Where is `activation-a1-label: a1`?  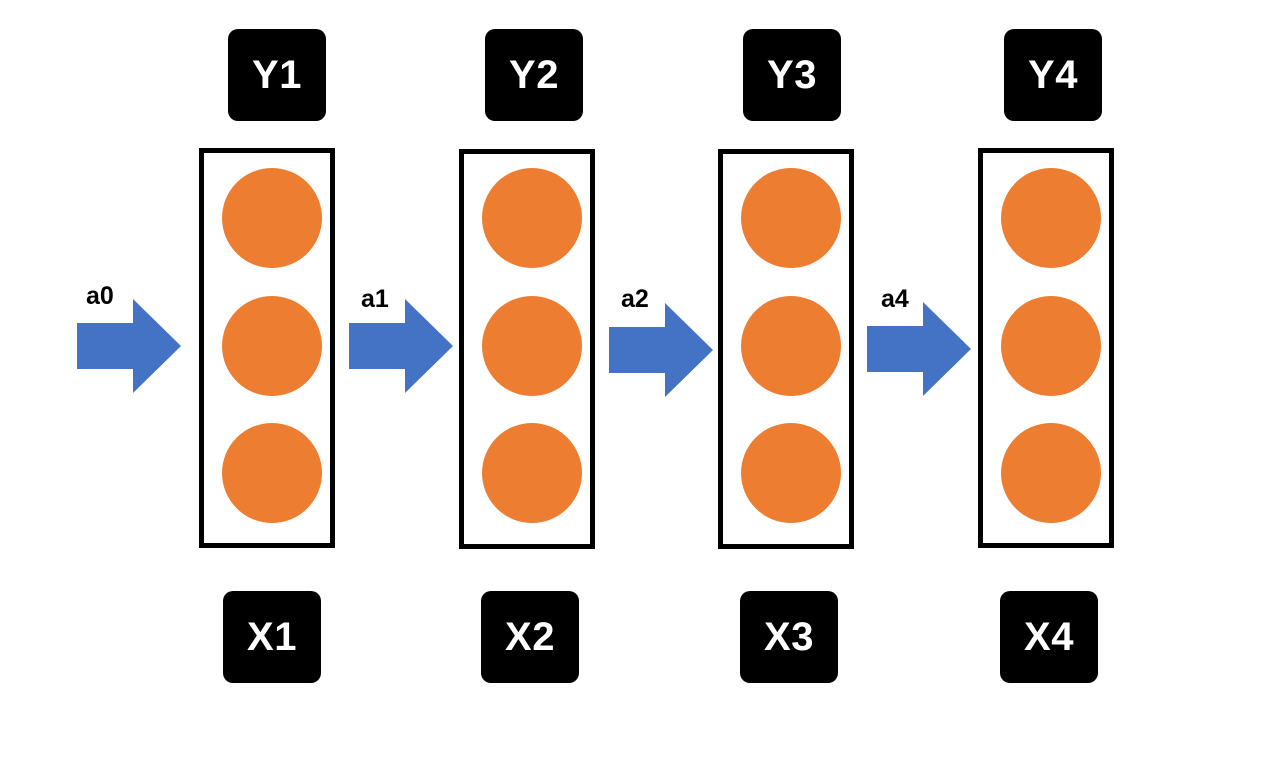
activation-a1-label: a1 is located at coordinates (375, 299).